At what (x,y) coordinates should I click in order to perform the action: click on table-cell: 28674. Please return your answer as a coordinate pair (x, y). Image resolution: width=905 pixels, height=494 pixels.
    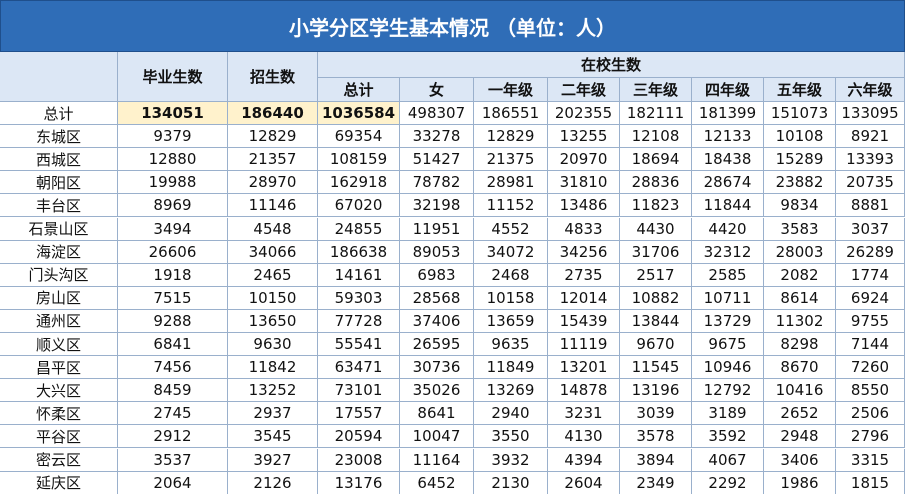
    Looking at the image, I should click on (728, 183).